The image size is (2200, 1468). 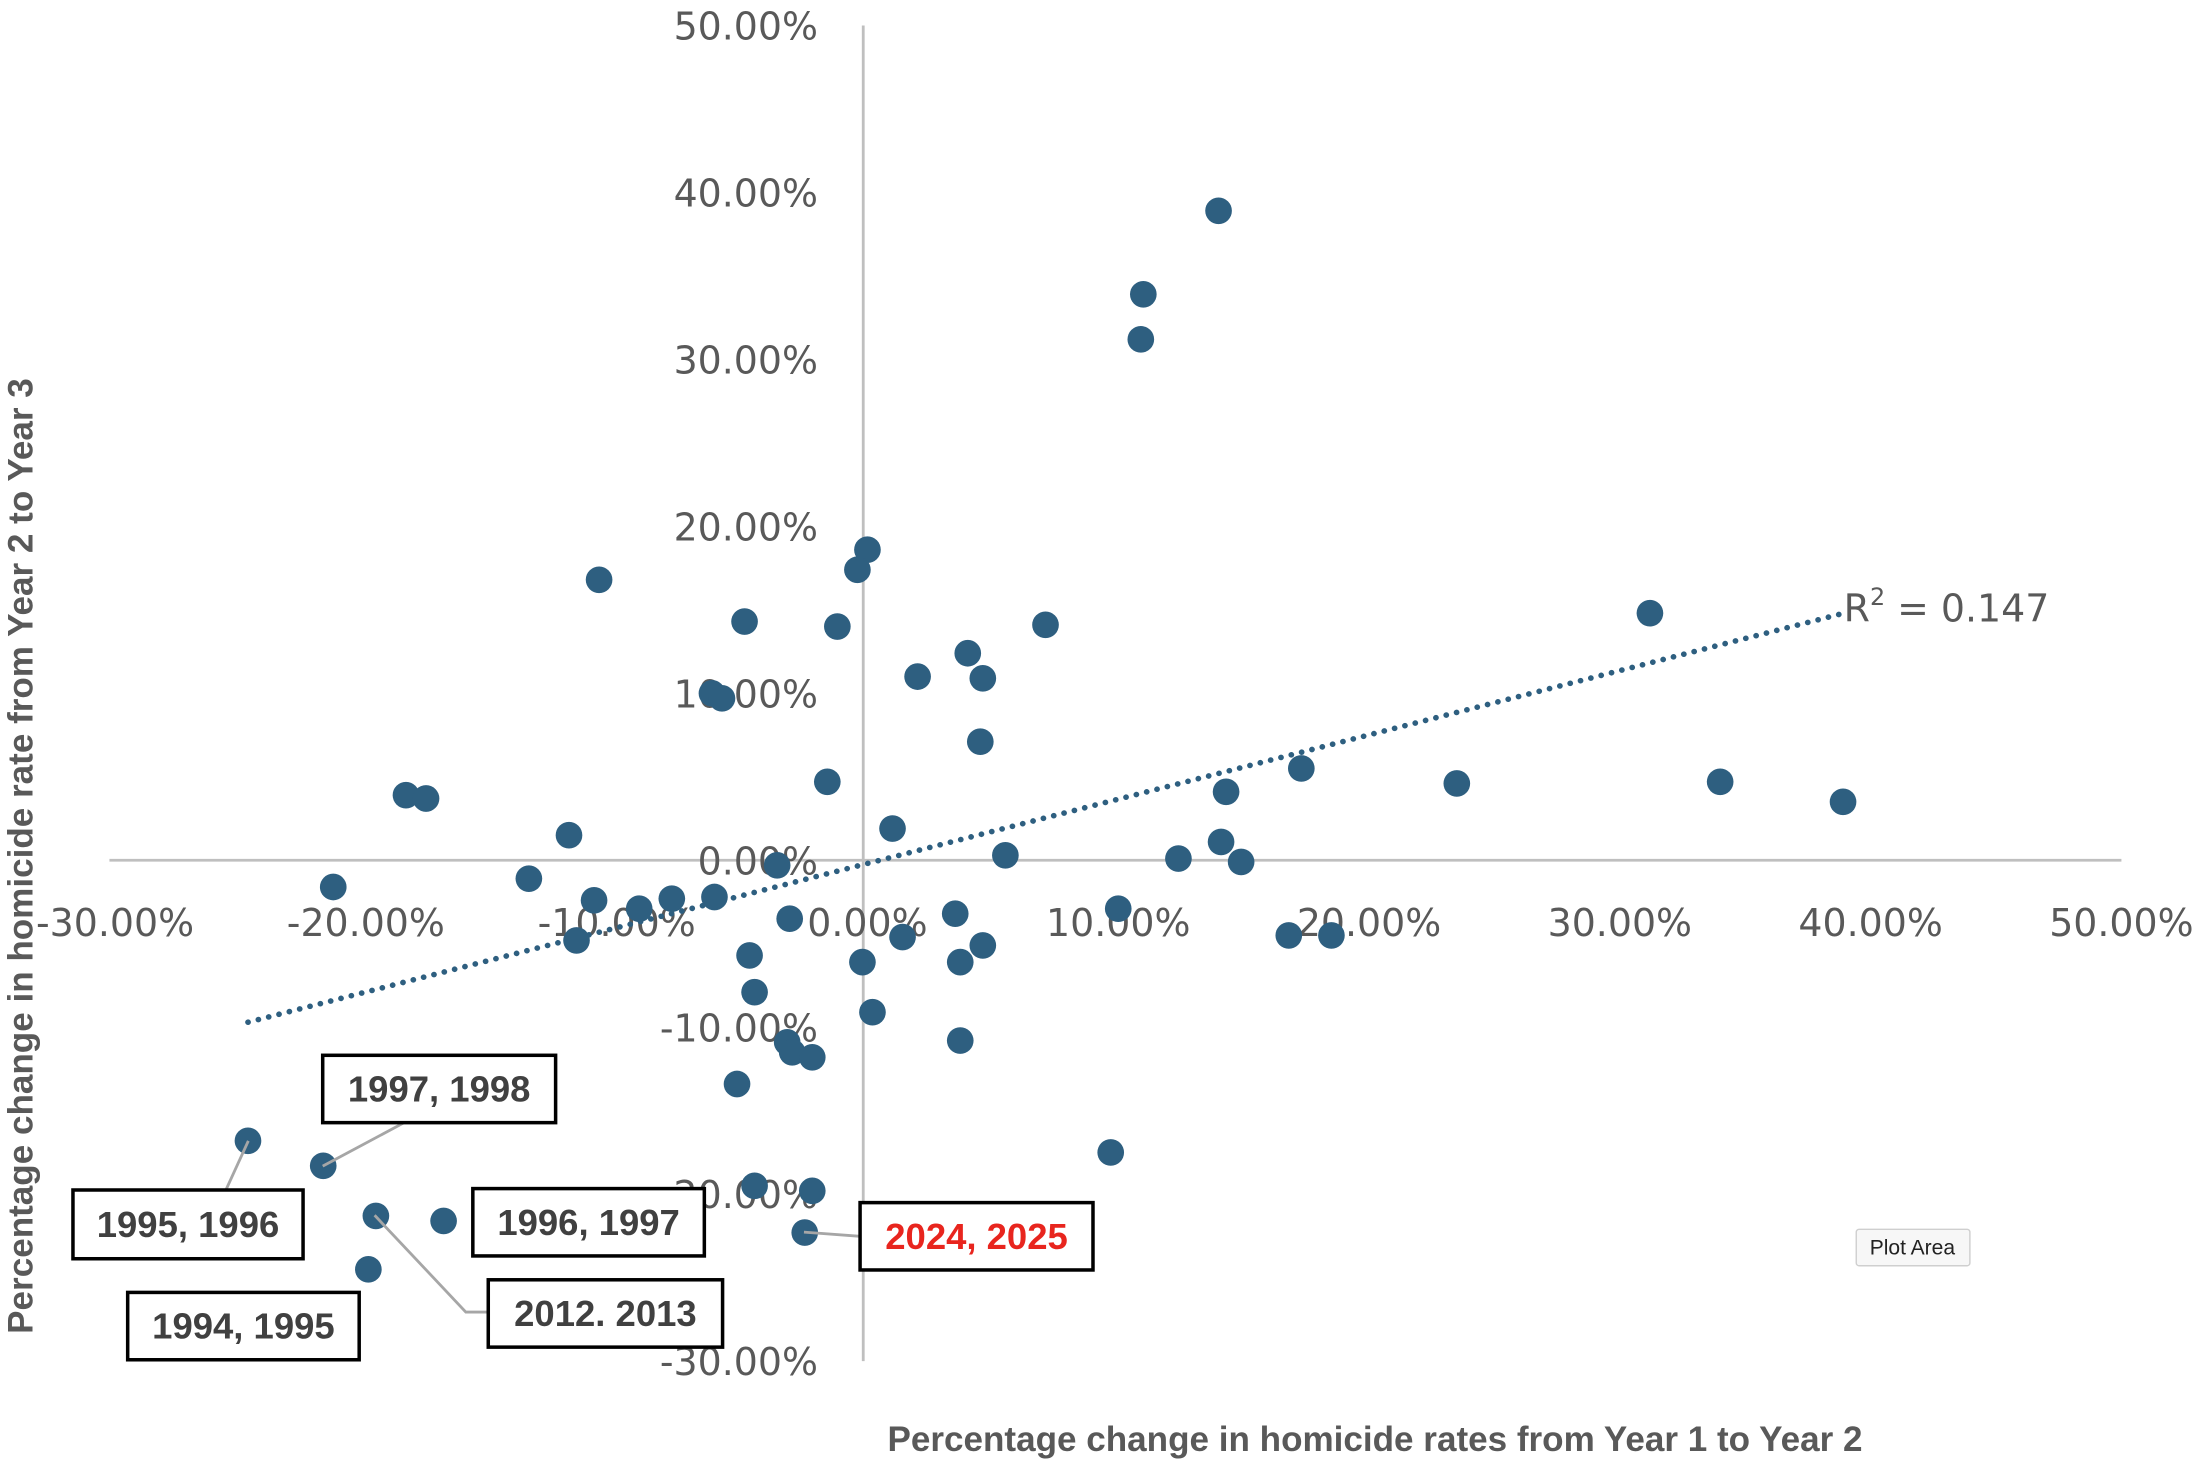 What do you see at coordinates (2121, 923) in the screenshot?
I see `x-tick-label: 50.00%` at bounding box center [2121, 923].